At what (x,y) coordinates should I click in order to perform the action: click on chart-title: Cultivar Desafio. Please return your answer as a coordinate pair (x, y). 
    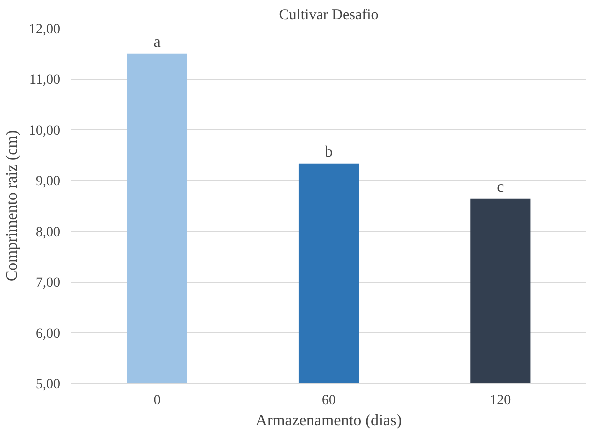
    Looking at the image, I should click on (329, 16).